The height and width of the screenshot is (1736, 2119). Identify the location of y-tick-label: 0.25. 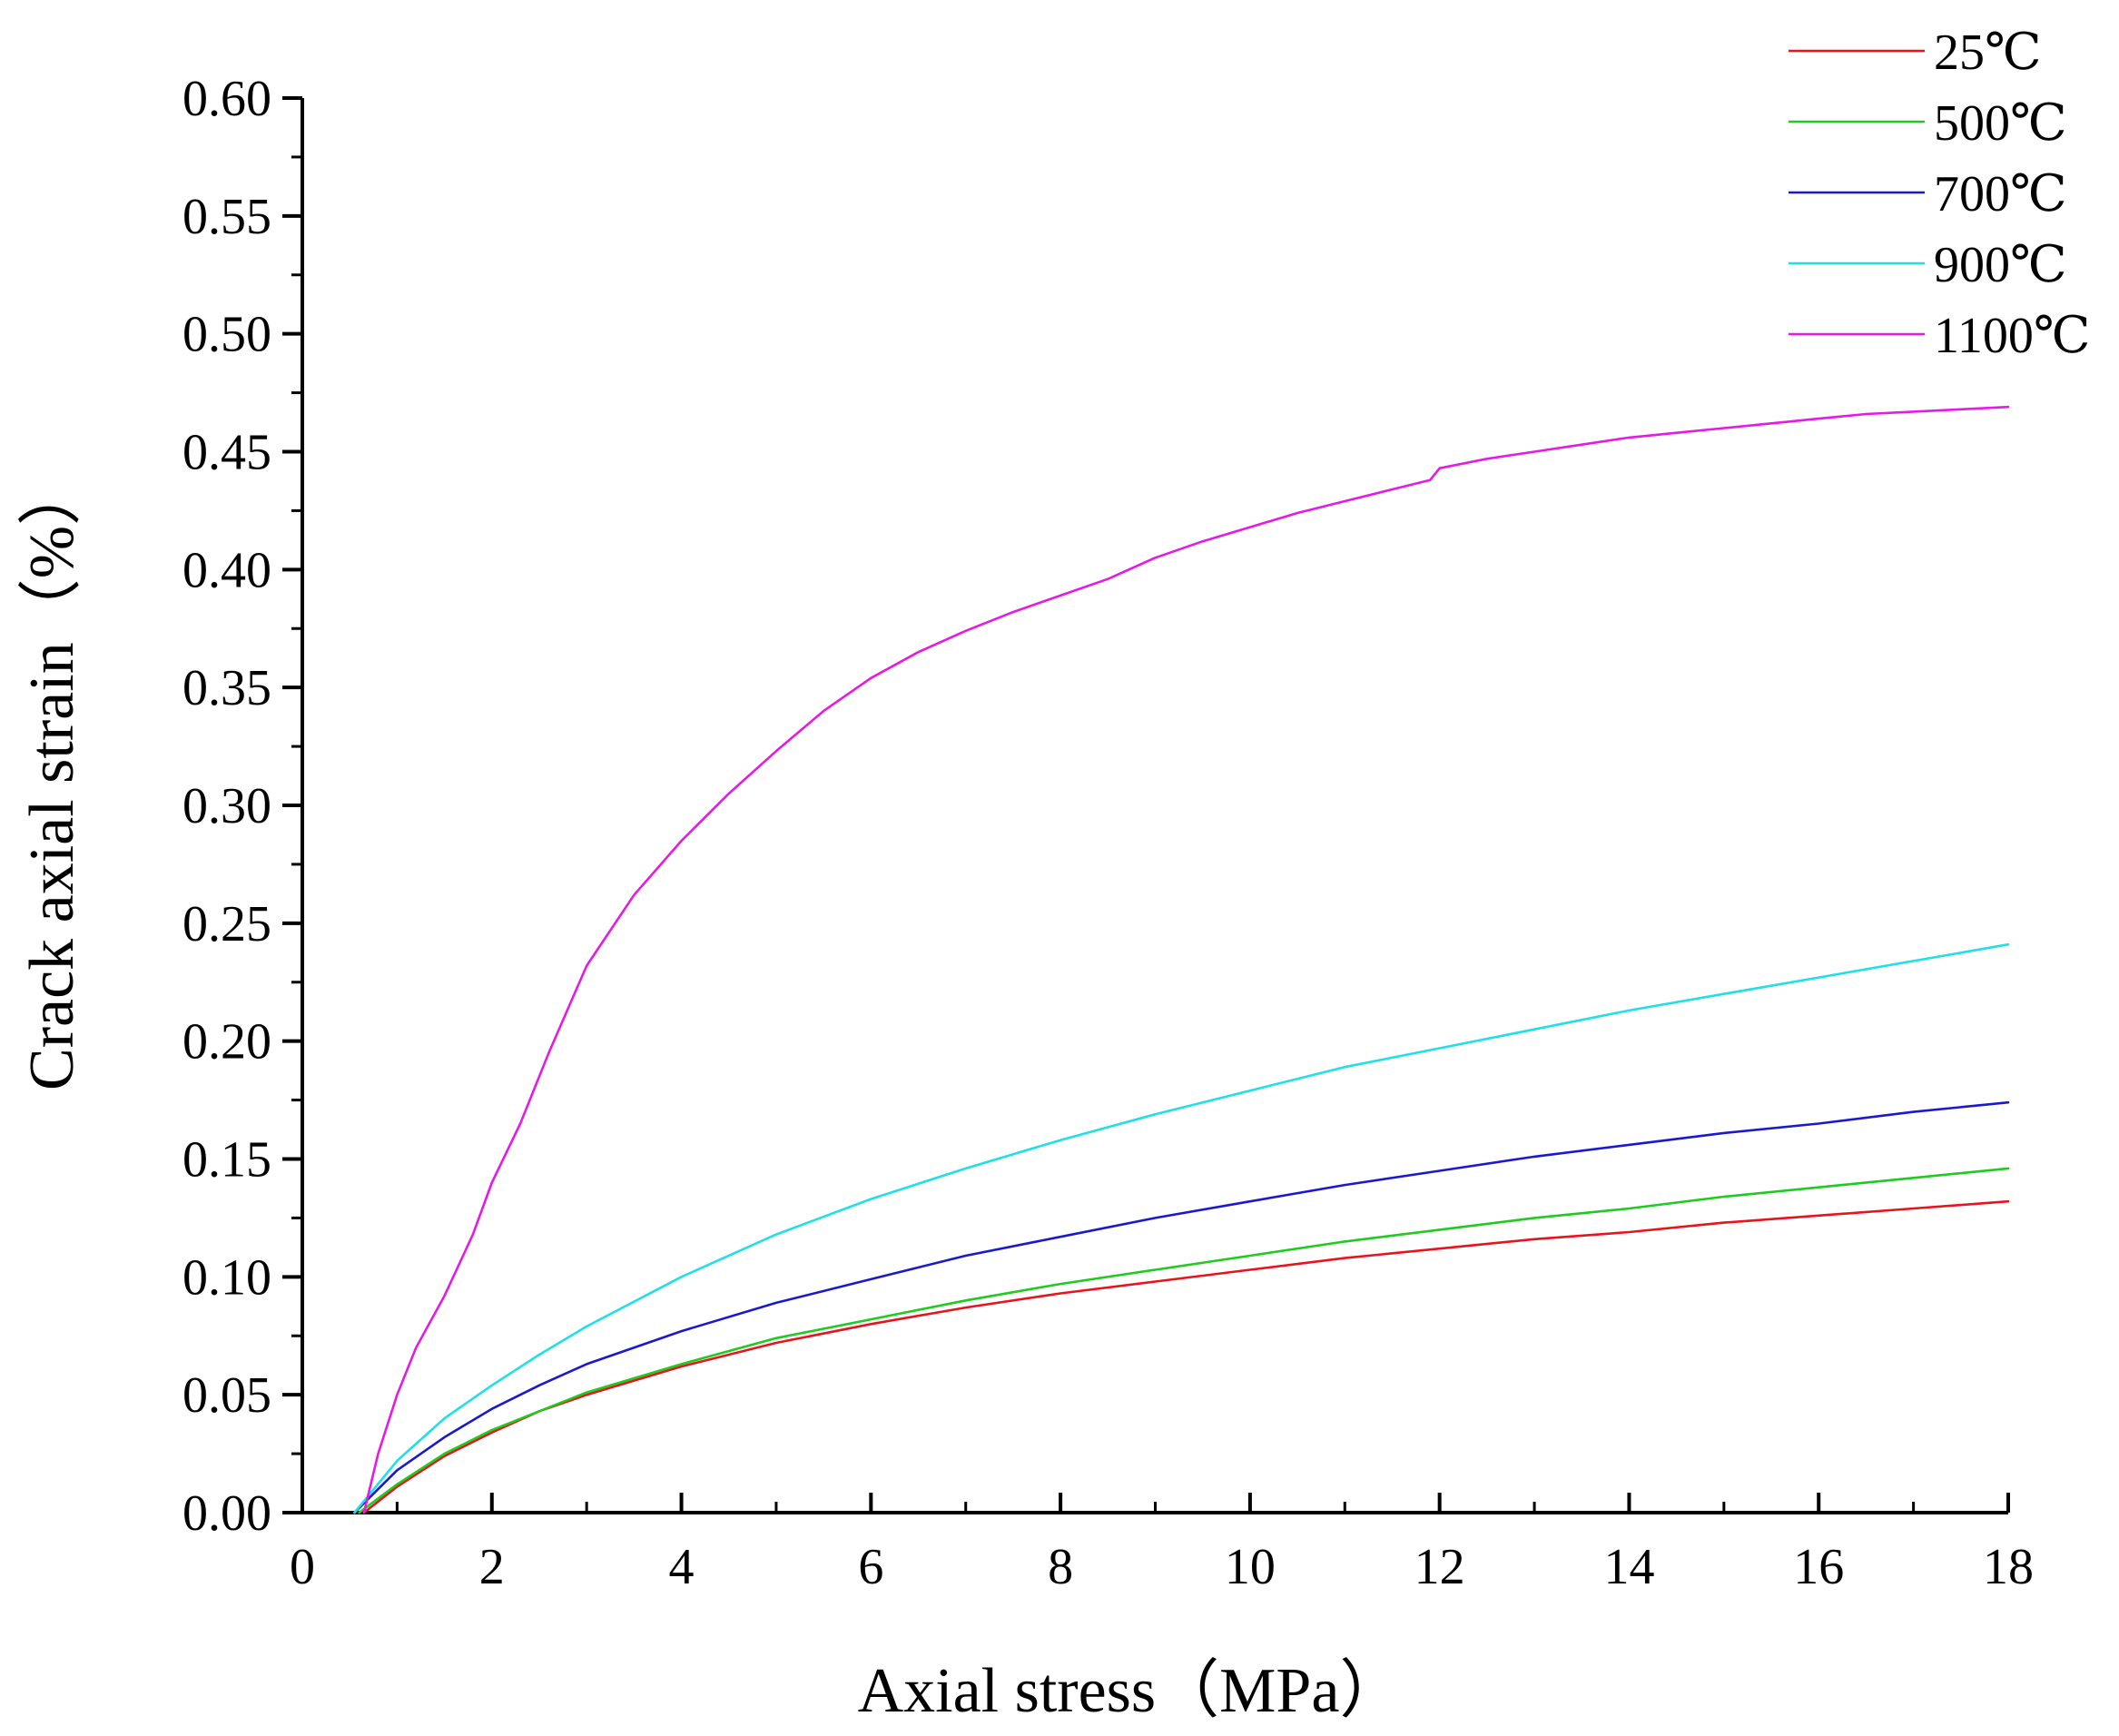
(227, 924).